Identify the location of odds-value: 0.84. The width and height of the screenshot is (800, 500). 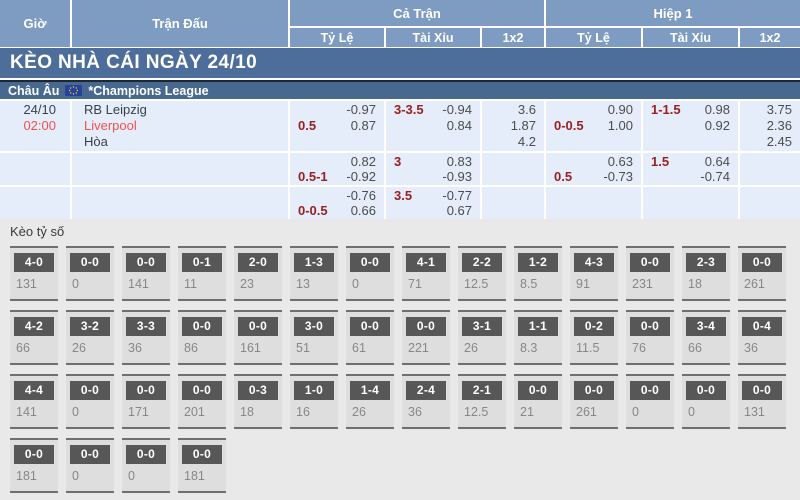
(459, 125).